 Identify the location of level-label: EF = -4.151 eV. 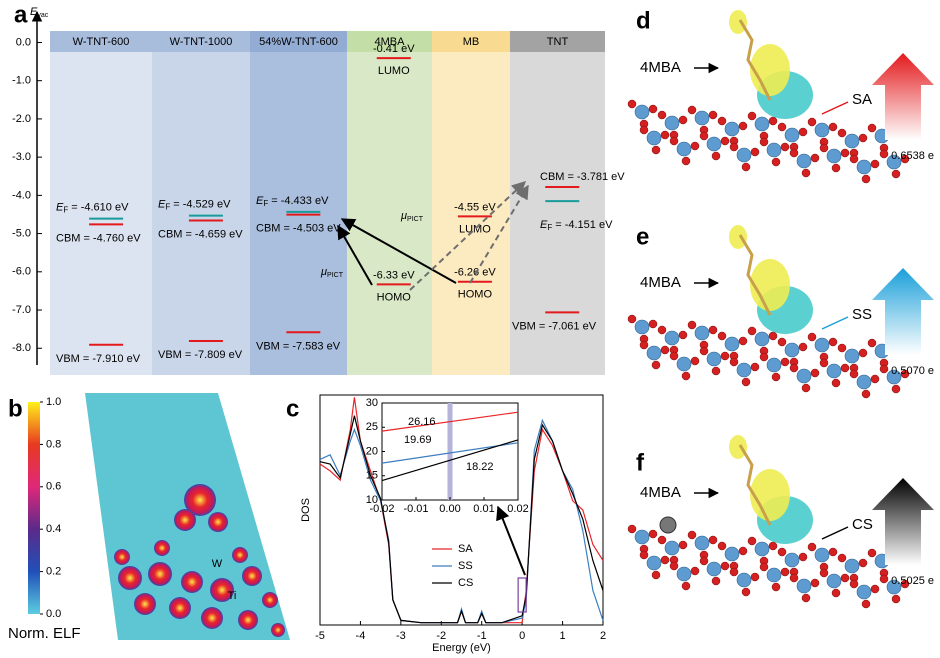
(576, 225).